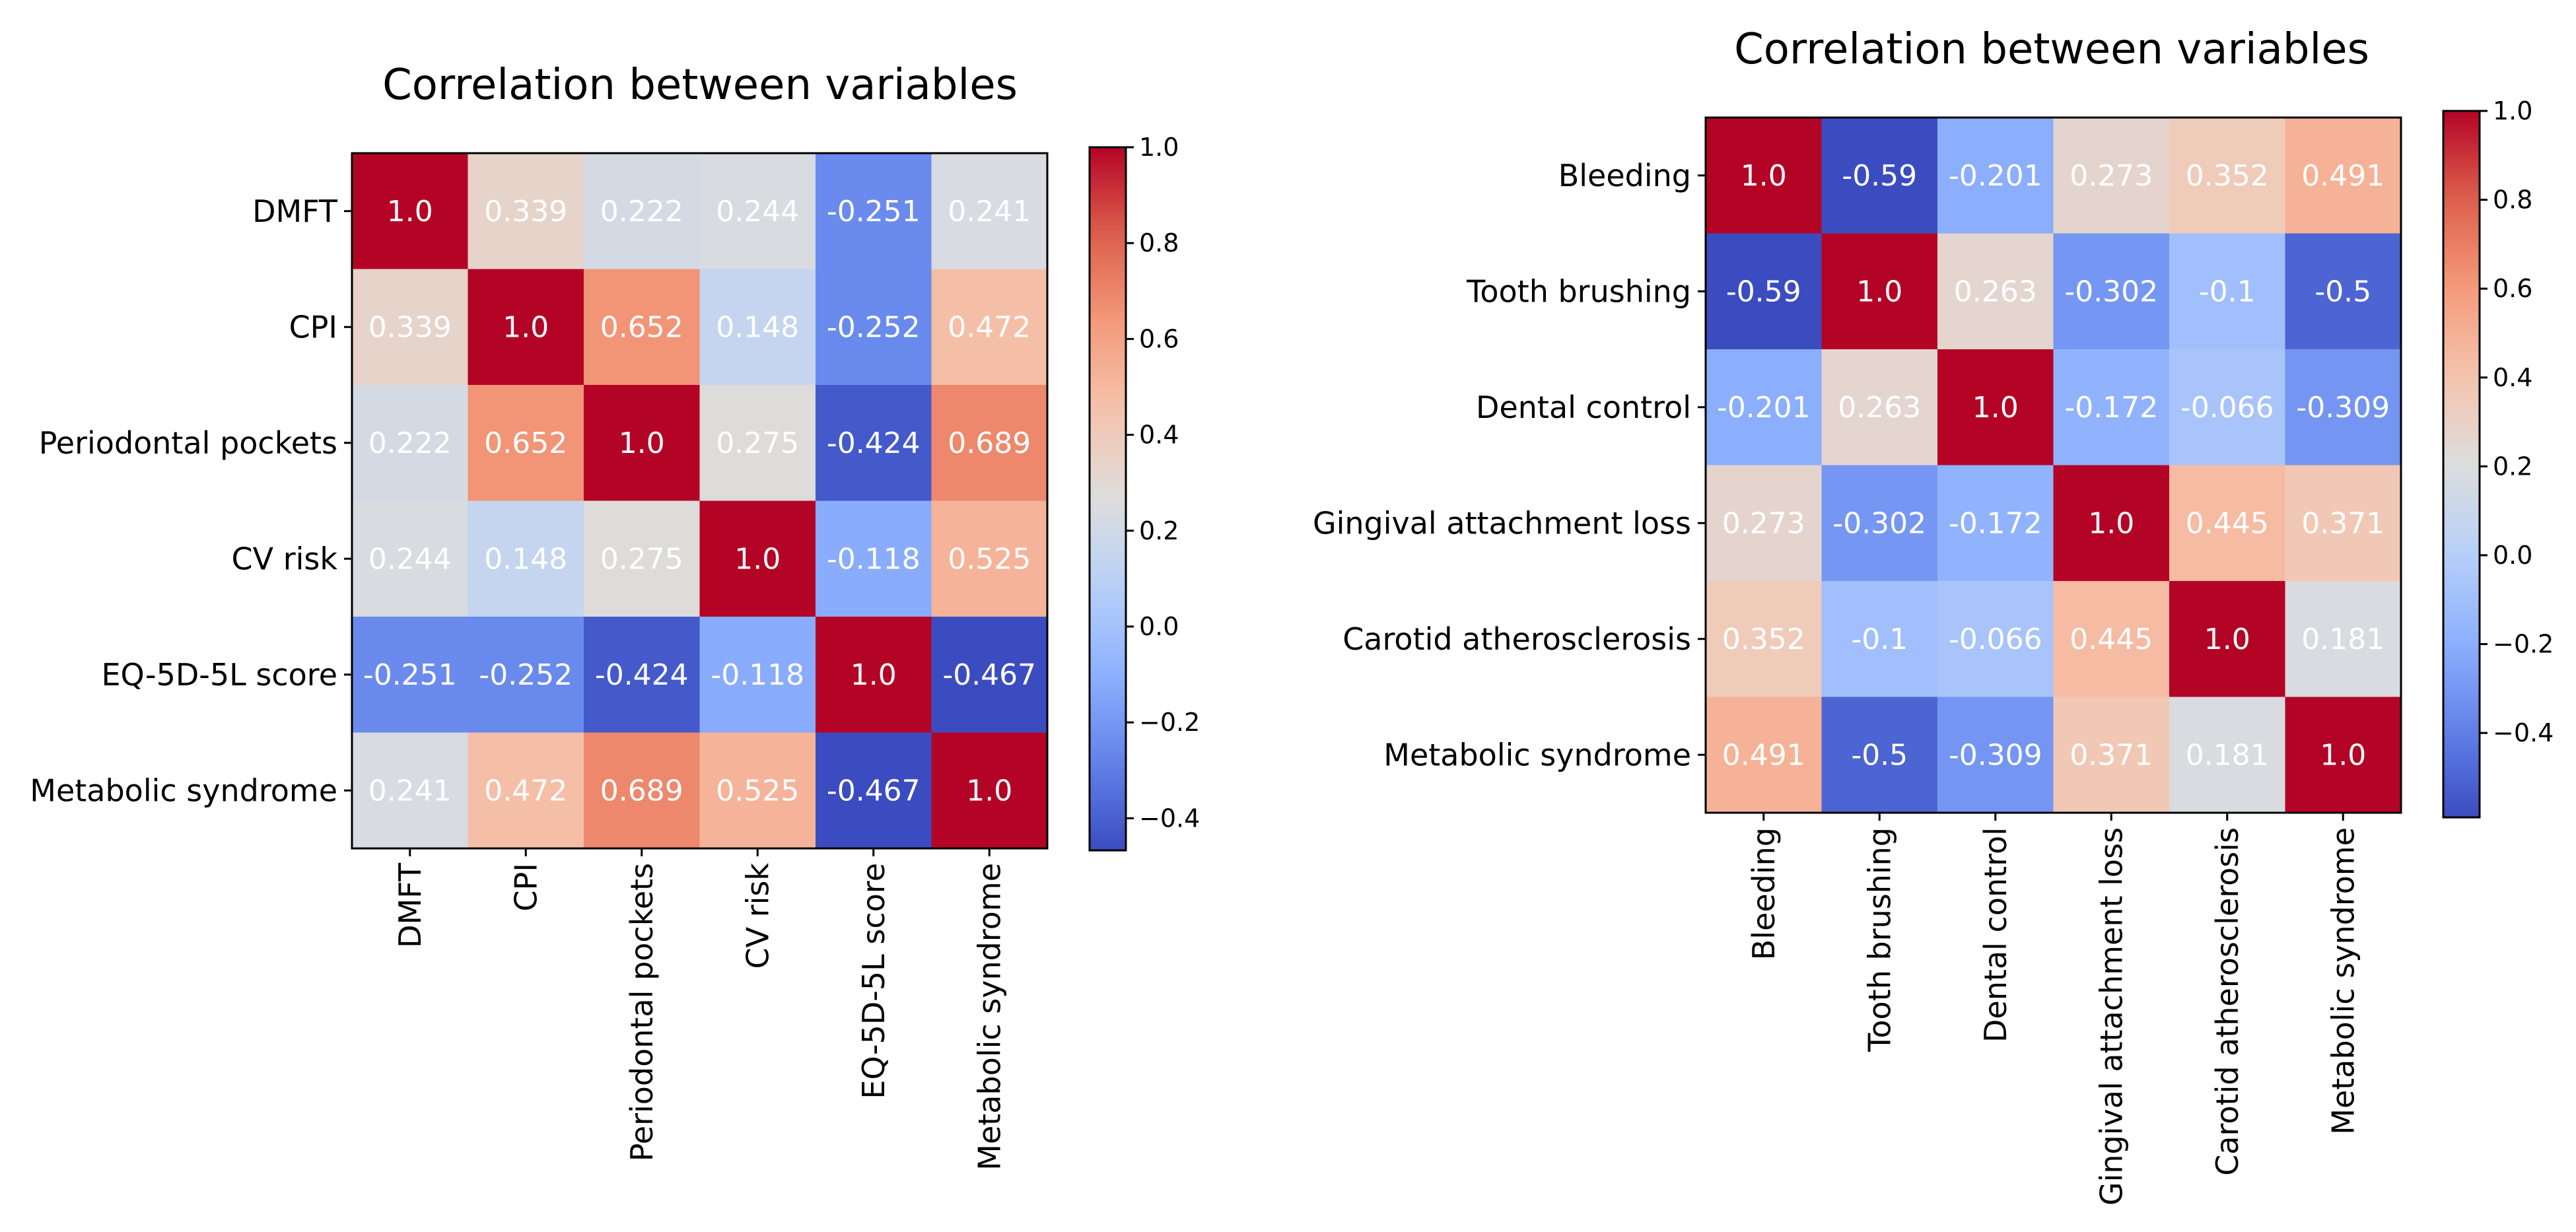 Image resolution: width=2576 pixels, height=1232 pixels. I want to click on colorbar-tick-label: 0.0, so click(1159, 626).